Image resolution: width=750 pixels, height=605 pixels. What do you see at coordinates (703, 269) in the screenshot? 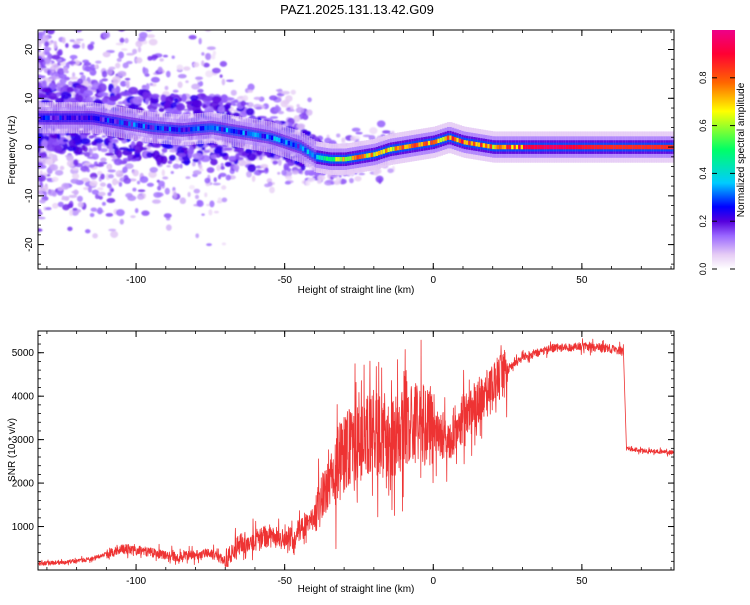
I see `colorbar-tick-label: 0.0` at bounding box center [703, 269].